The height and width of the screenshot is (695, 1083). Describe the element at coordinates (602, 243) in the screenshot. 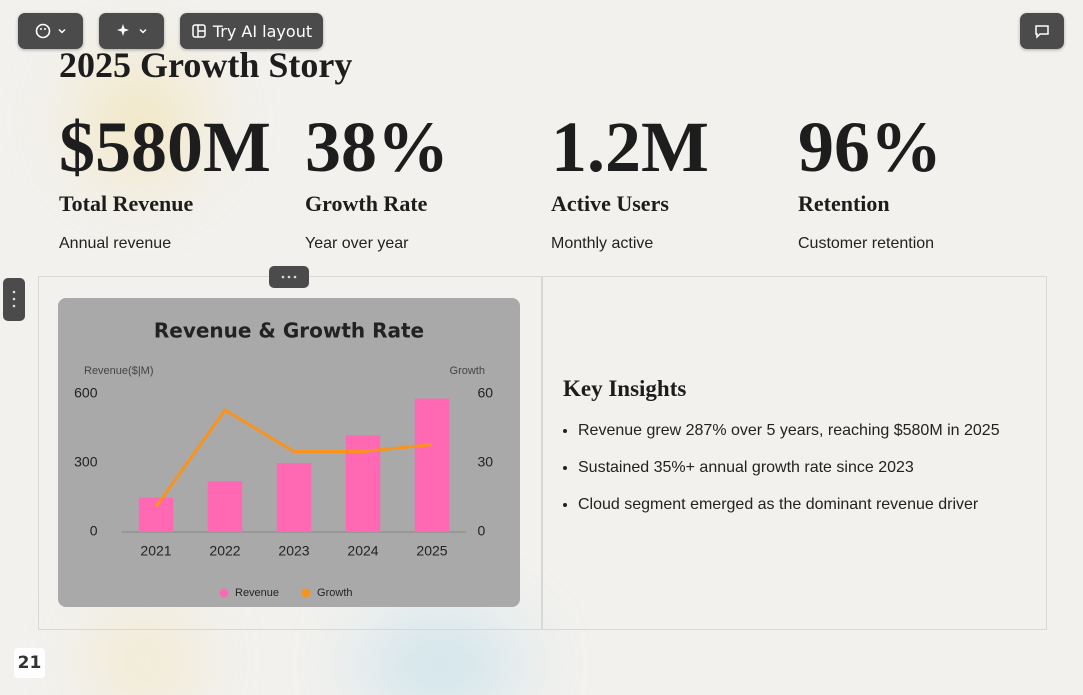

I see `stat-description: Monthly active` at that location.